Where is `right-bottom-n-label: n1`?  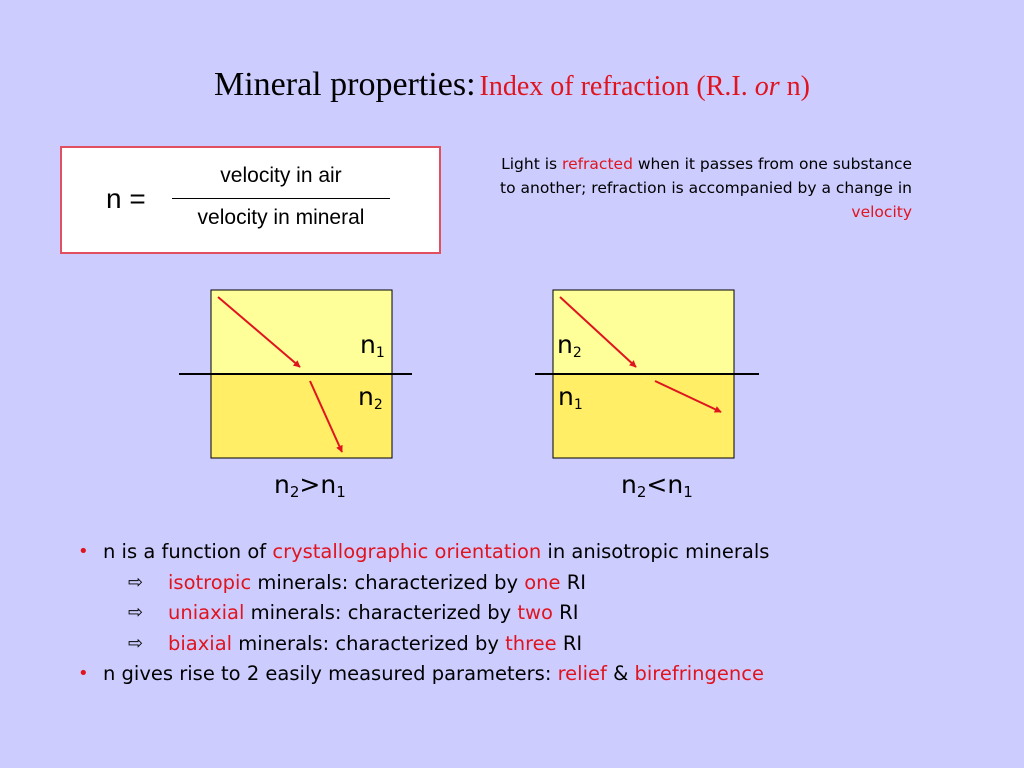
right-bottom-n-label: n1 is located at coordinates (570, 397).